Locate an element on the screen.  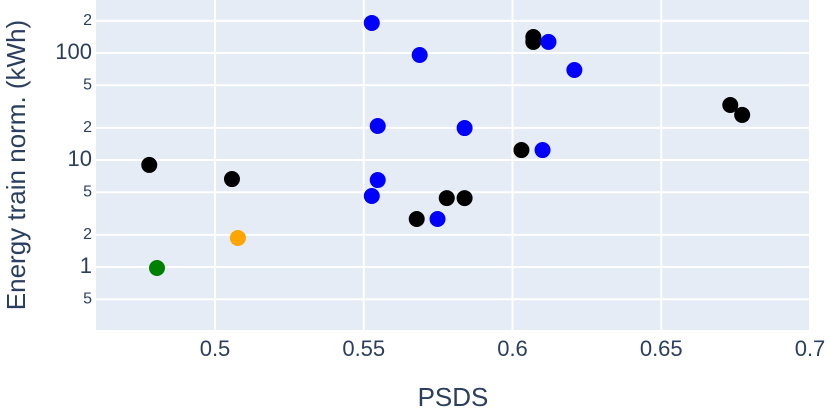
x-tick-label: 0.6 is located at coordinates (512, 348).